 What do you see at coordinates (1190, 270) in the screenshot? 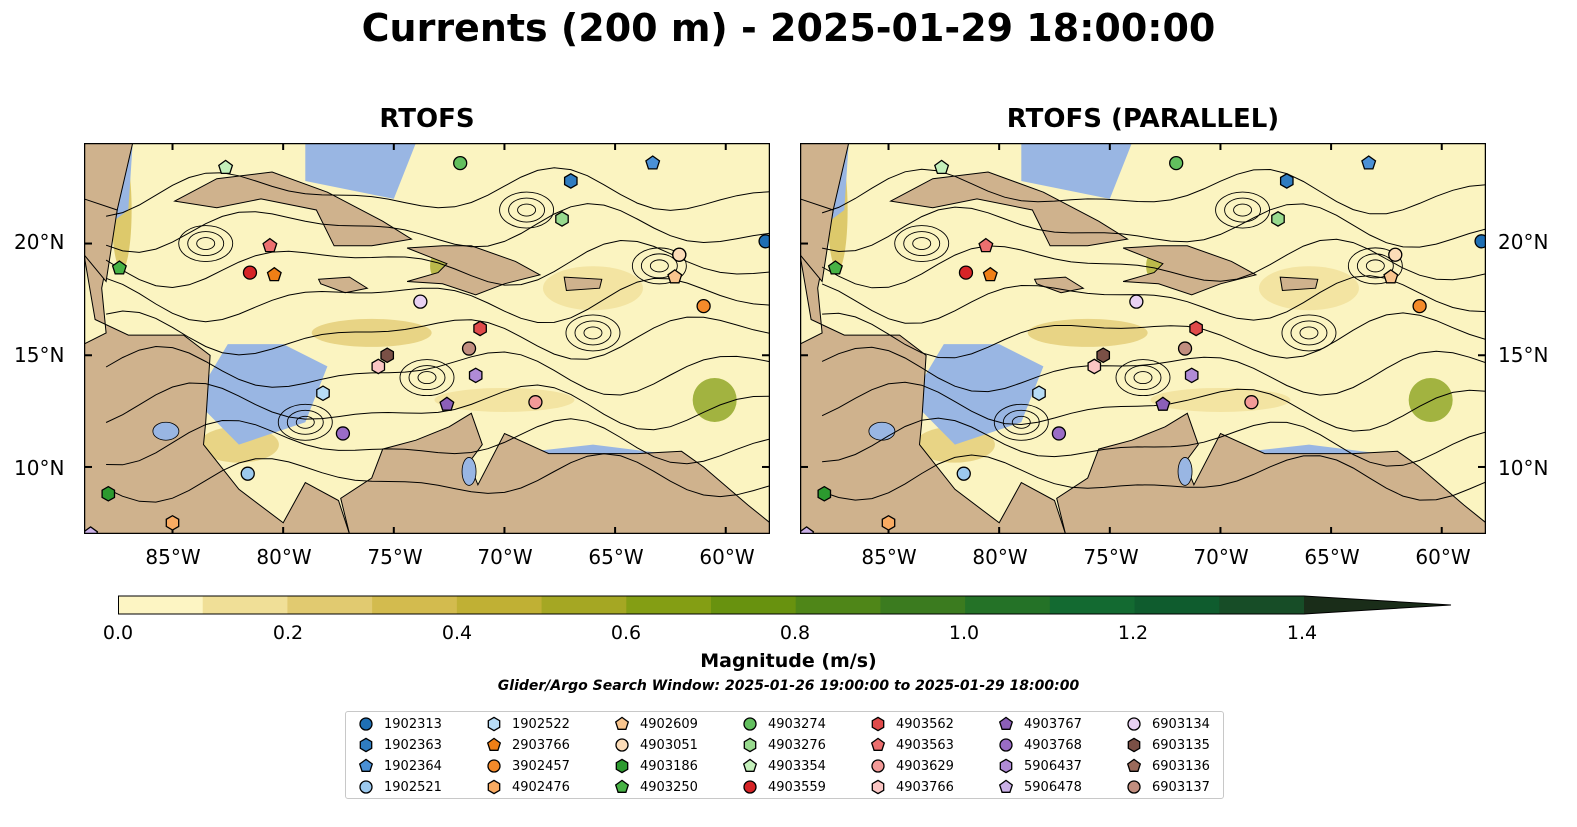
I see `land-hispaniola` at bounding box center [1190, 270].